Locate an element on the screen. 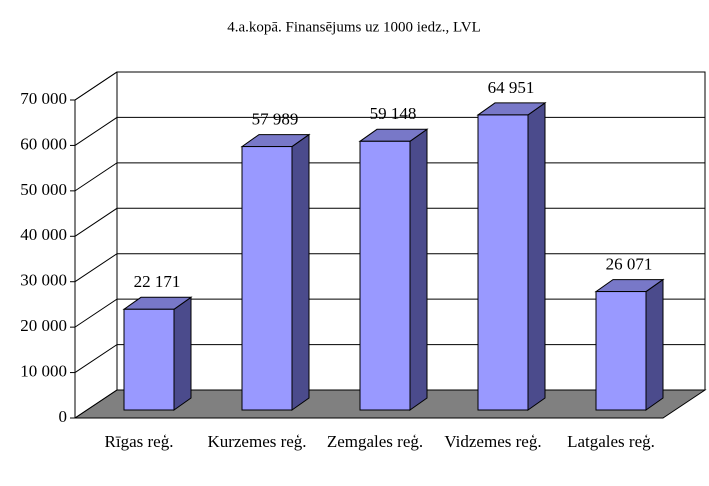  x-tick-label: Kurzemes reģ. is located at coordinates (256, 441).